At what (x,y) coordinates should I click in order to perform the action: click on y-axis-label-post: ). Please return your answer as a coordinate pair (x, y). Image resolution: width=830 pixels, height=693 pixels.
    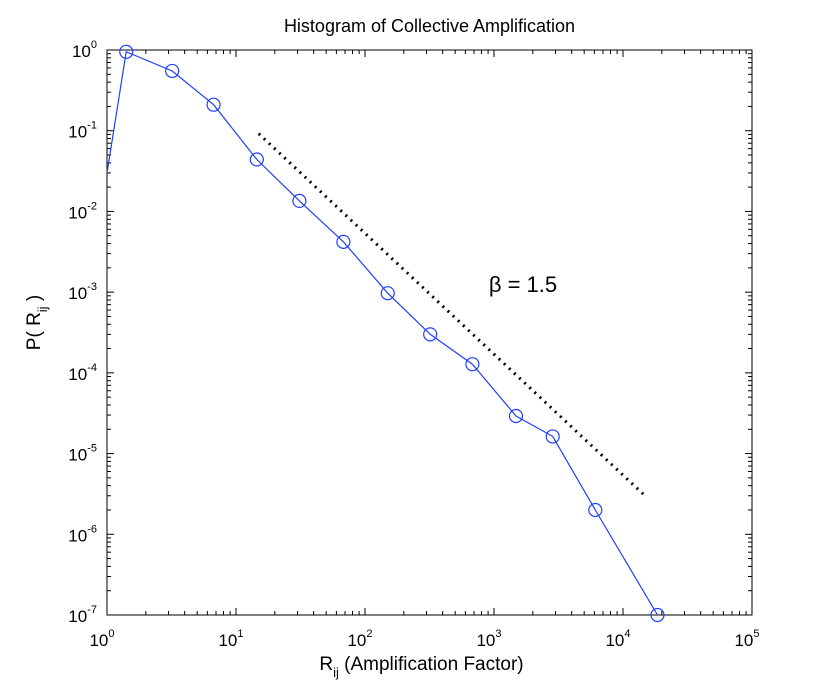
    Looking at the image, I should click on (34, 301).